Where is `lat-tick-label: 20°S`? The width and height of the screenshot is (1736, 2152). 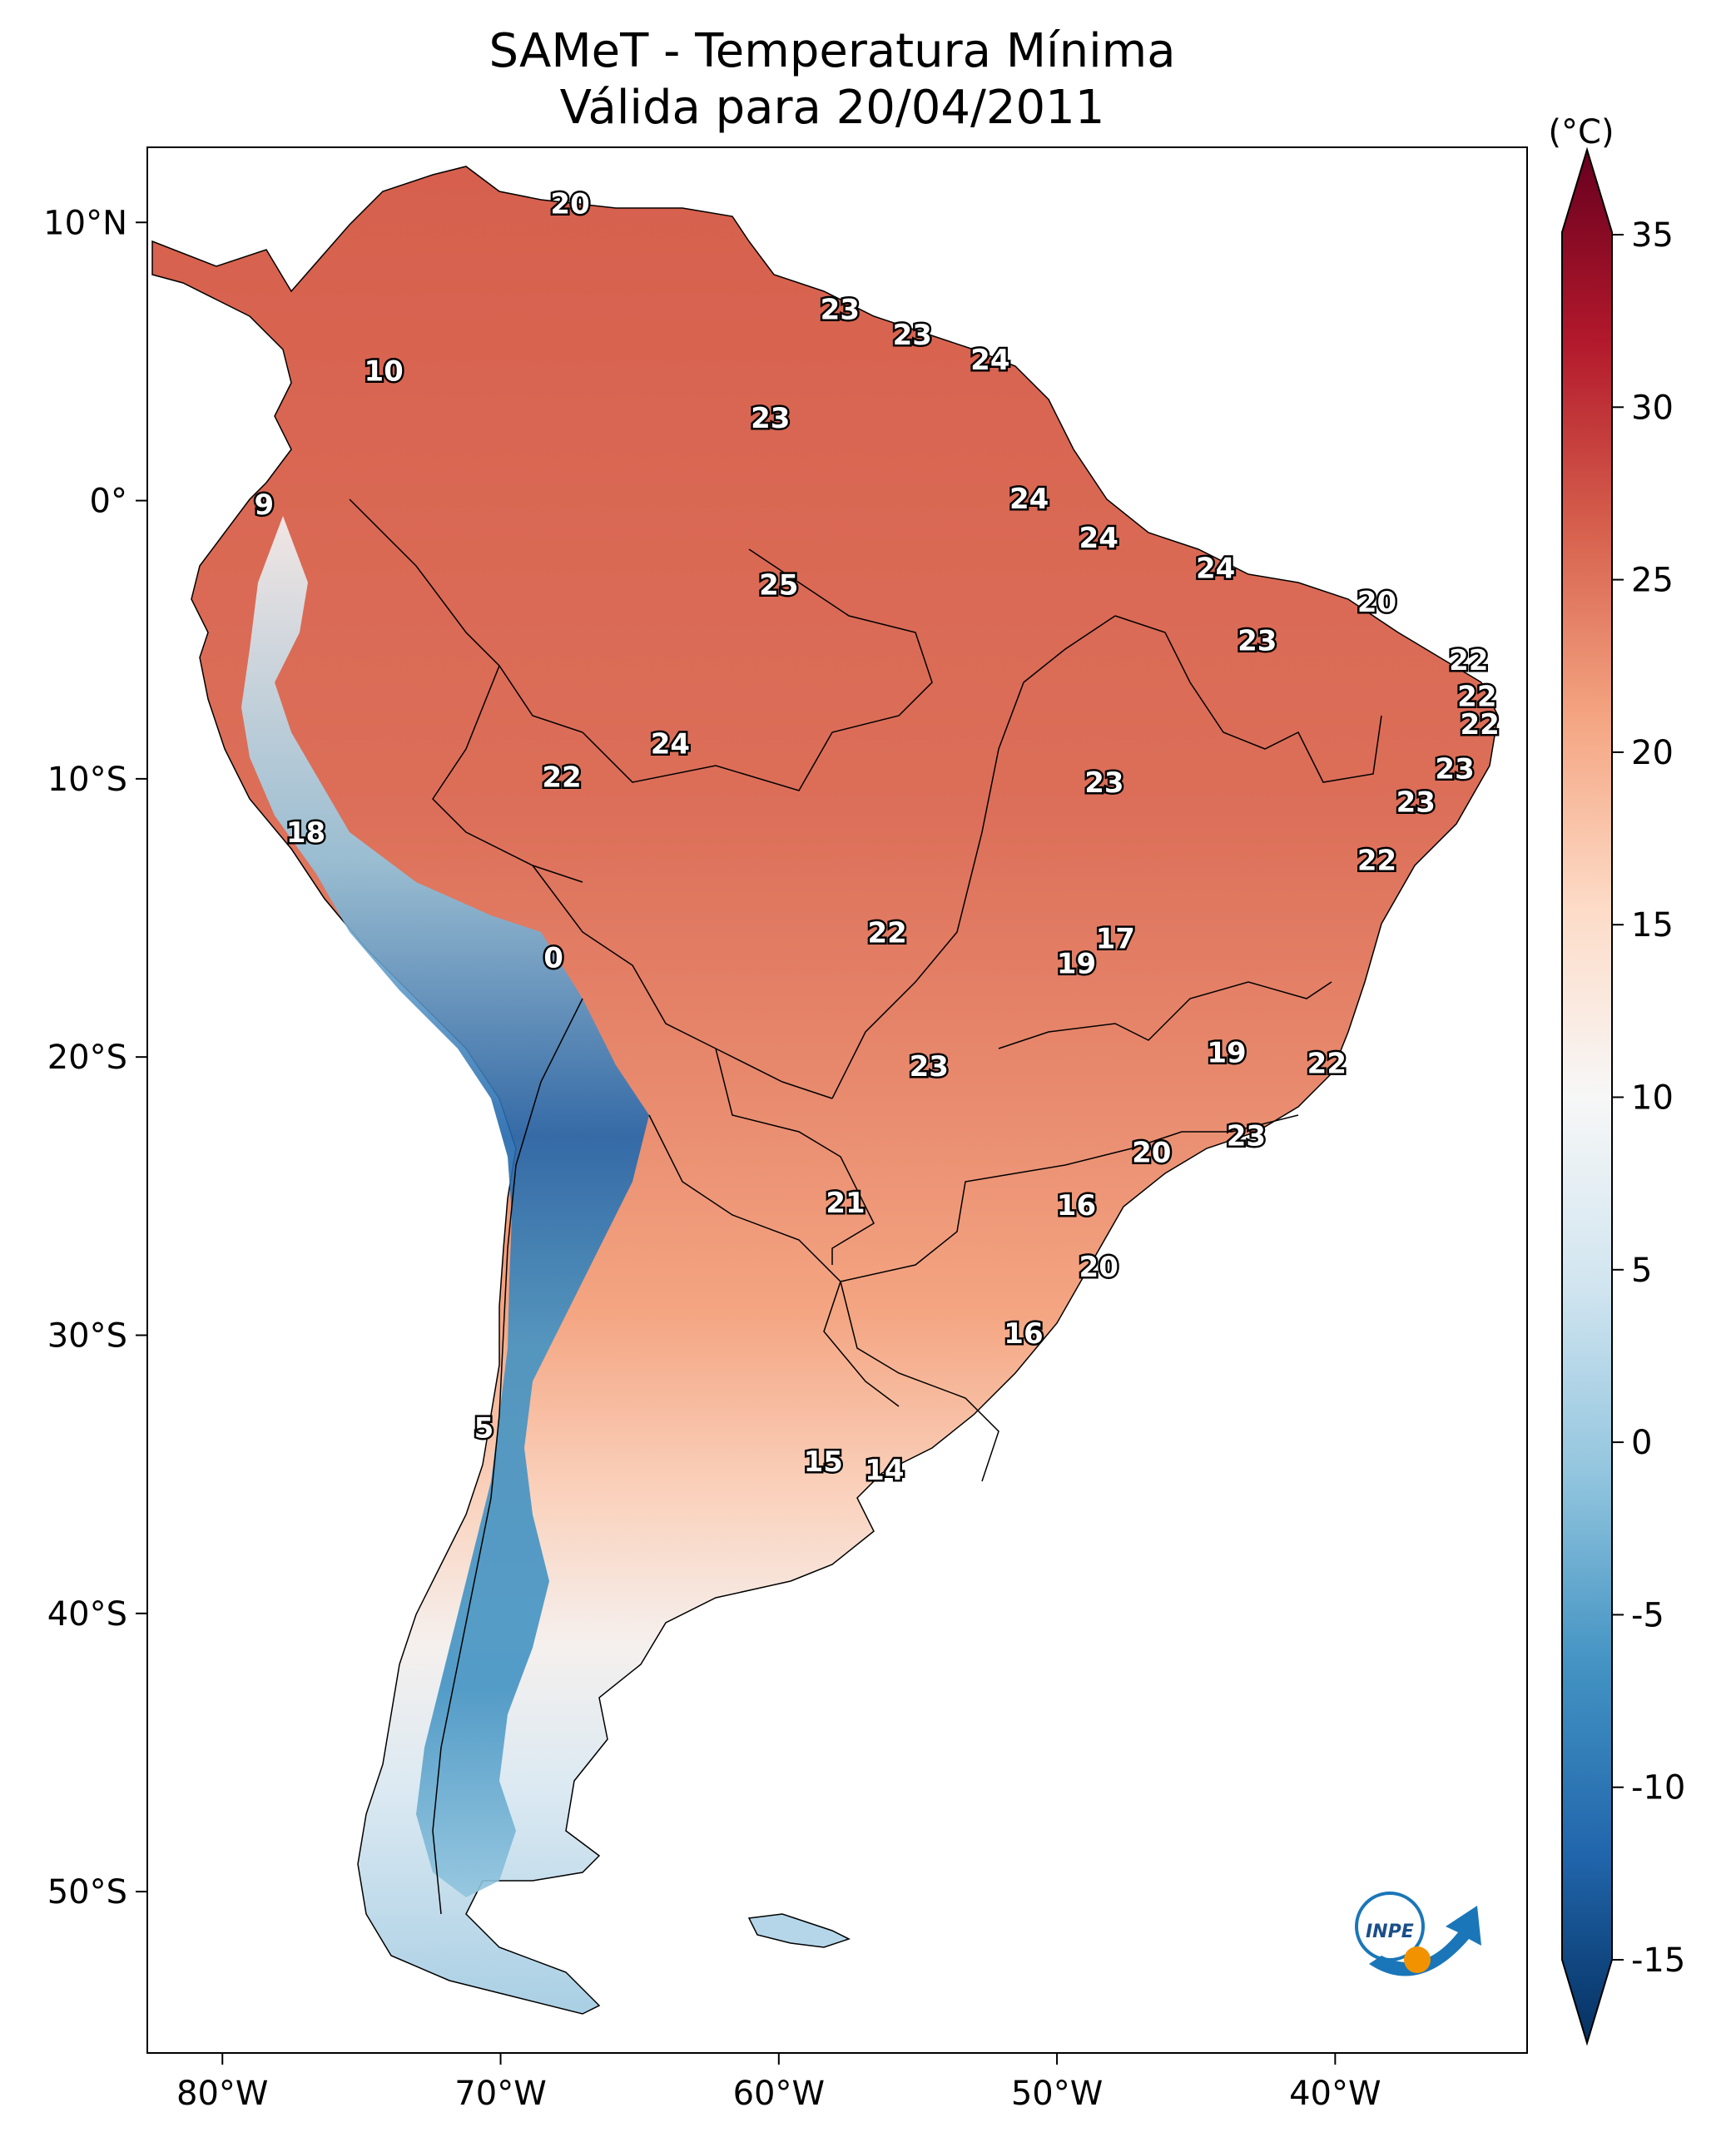
lat-tick-label: 20°S is located at coordinates (87, 1058).